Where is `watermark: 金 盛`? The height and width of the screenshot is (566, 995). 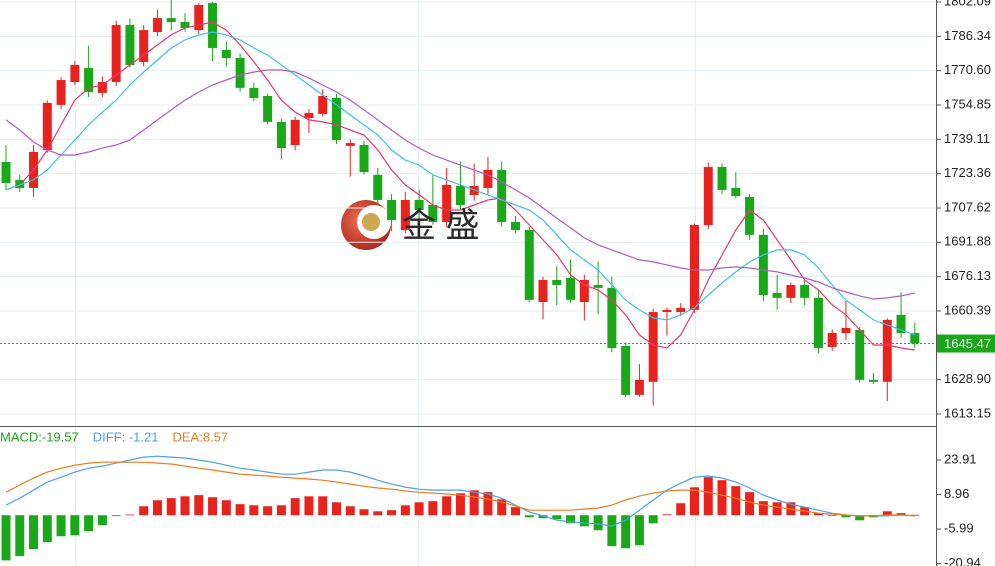 watermark: 金 盛 is located at coordinates (440, 226).